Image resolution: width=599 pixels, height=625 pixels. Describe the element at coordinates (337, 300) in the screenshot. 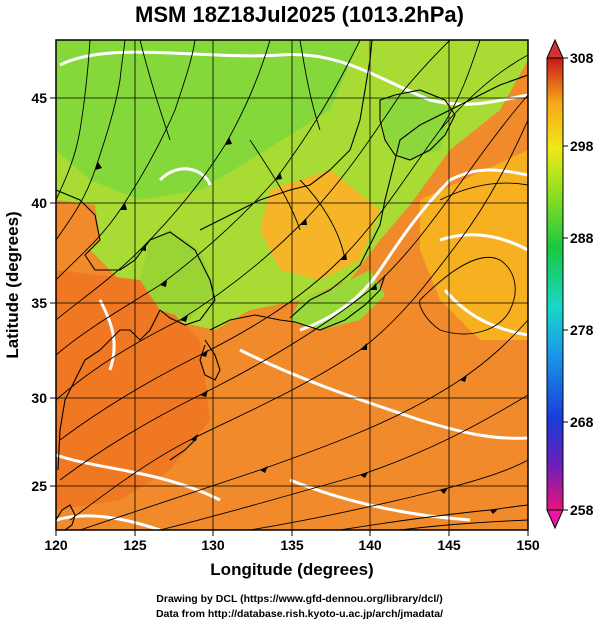

I see `honshu-land` at that location.